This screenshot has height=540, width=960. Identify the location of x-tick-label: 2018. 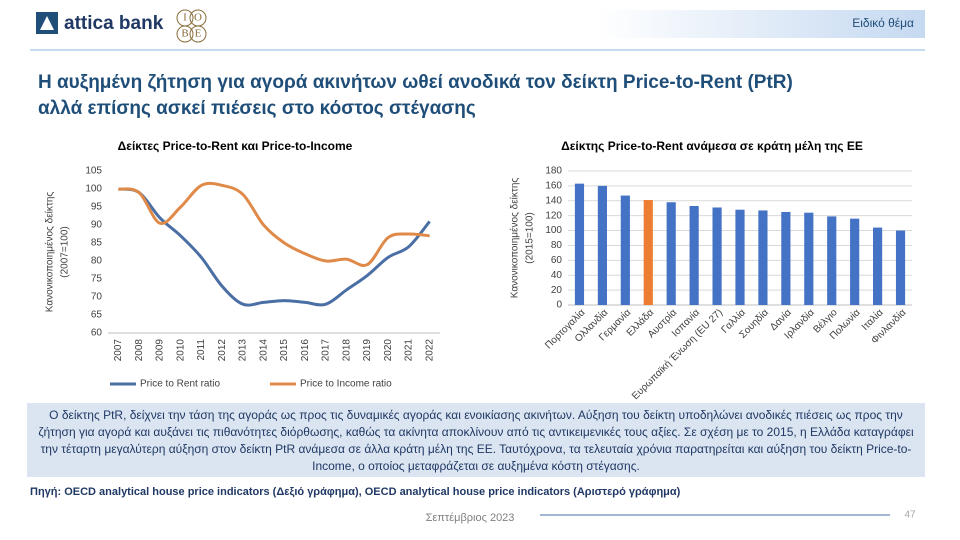
(346, 350).